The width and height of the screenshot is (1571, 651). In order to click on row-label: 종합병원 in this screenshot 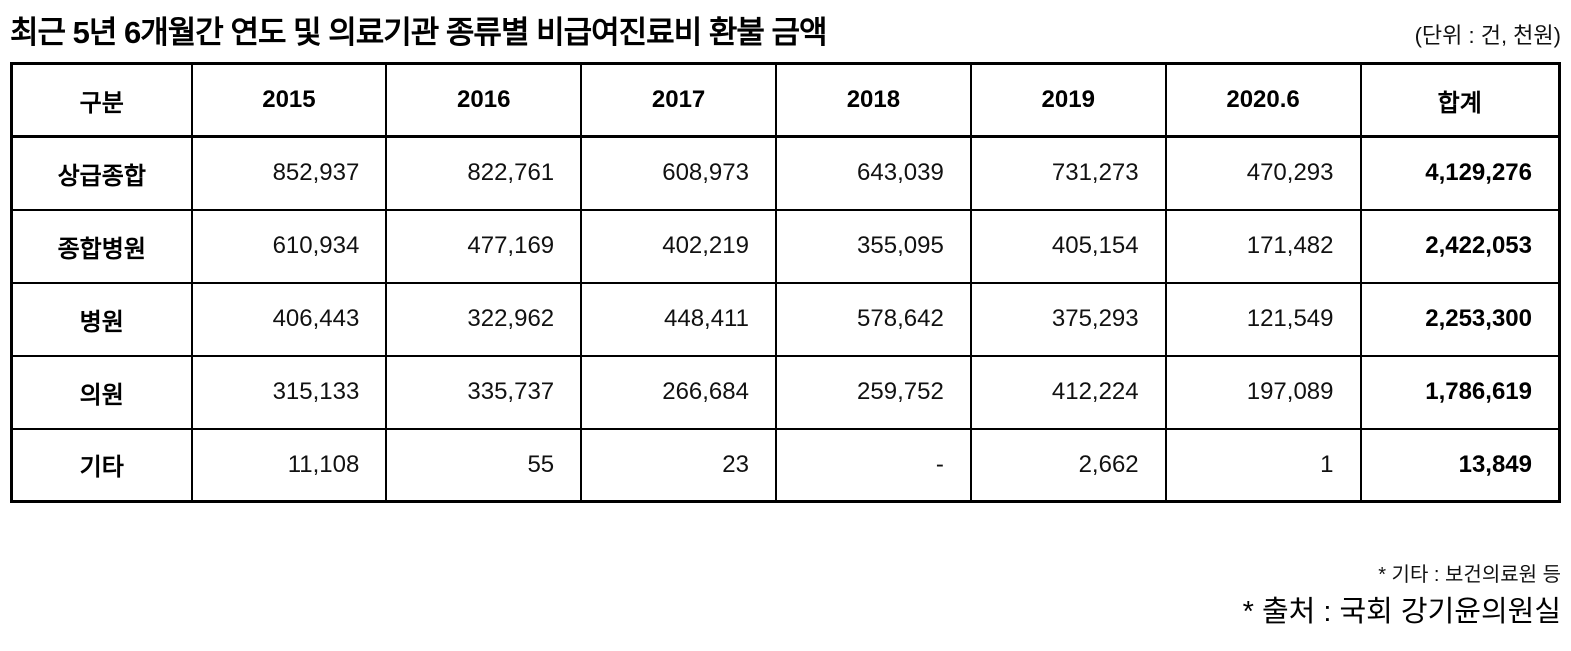, I will do `click(101, 246)`.